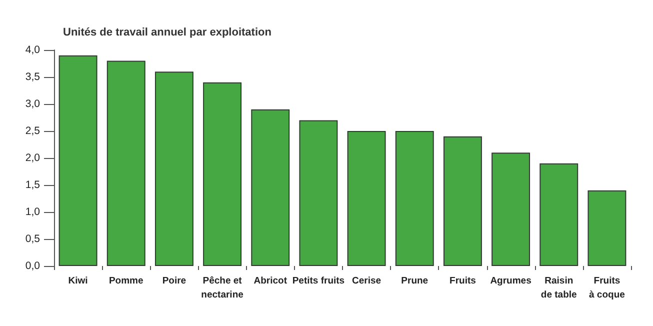 The image size is (653, 326). I want to click on x-tick-label: Fruits, so click(463, 281).